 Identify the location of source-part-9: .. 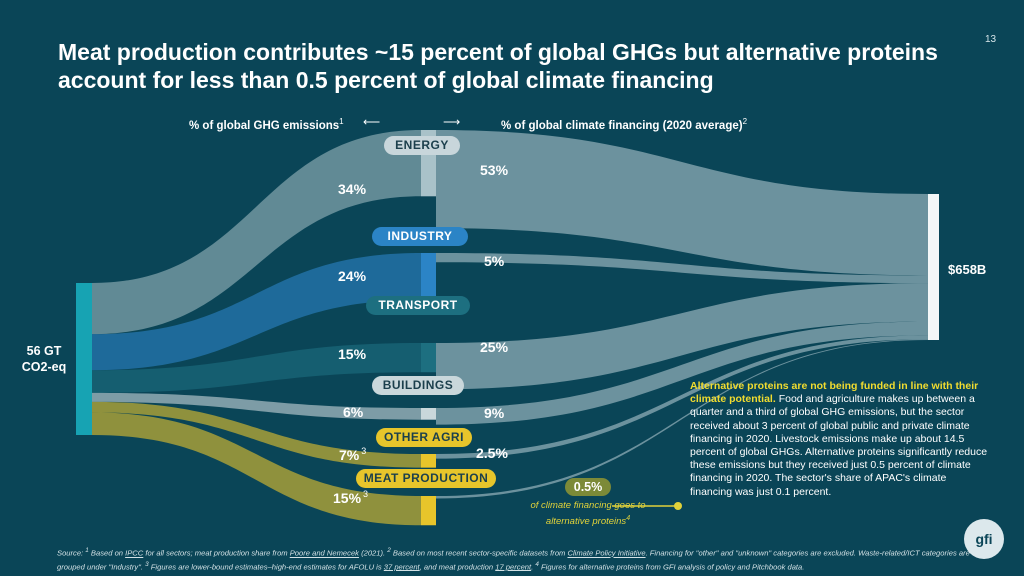
(533, 567).